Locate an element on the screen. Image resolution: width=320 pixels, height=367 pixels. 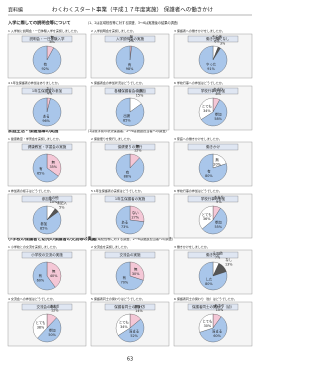
slice-value: 38% is located at coordinates (41, 328).